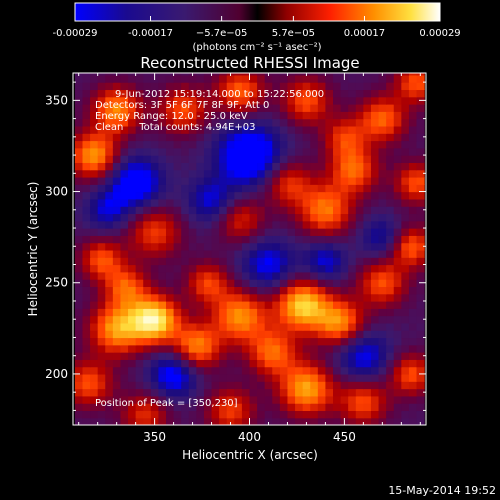 The image size is (500, 500). Describe the element at coordinates (249, 63) in the screenshot. I see `chart-title: Reconstructed RHESSI Image` at that location.